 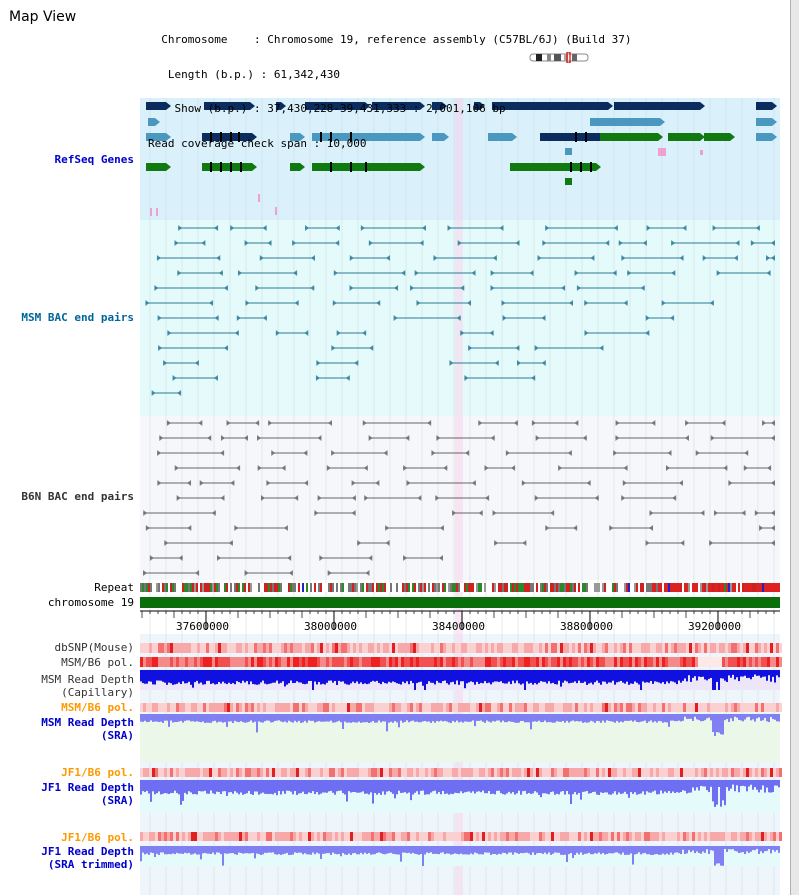 I want to click on jf1-trimmed-depth-bars, so click(x=460, y=856).